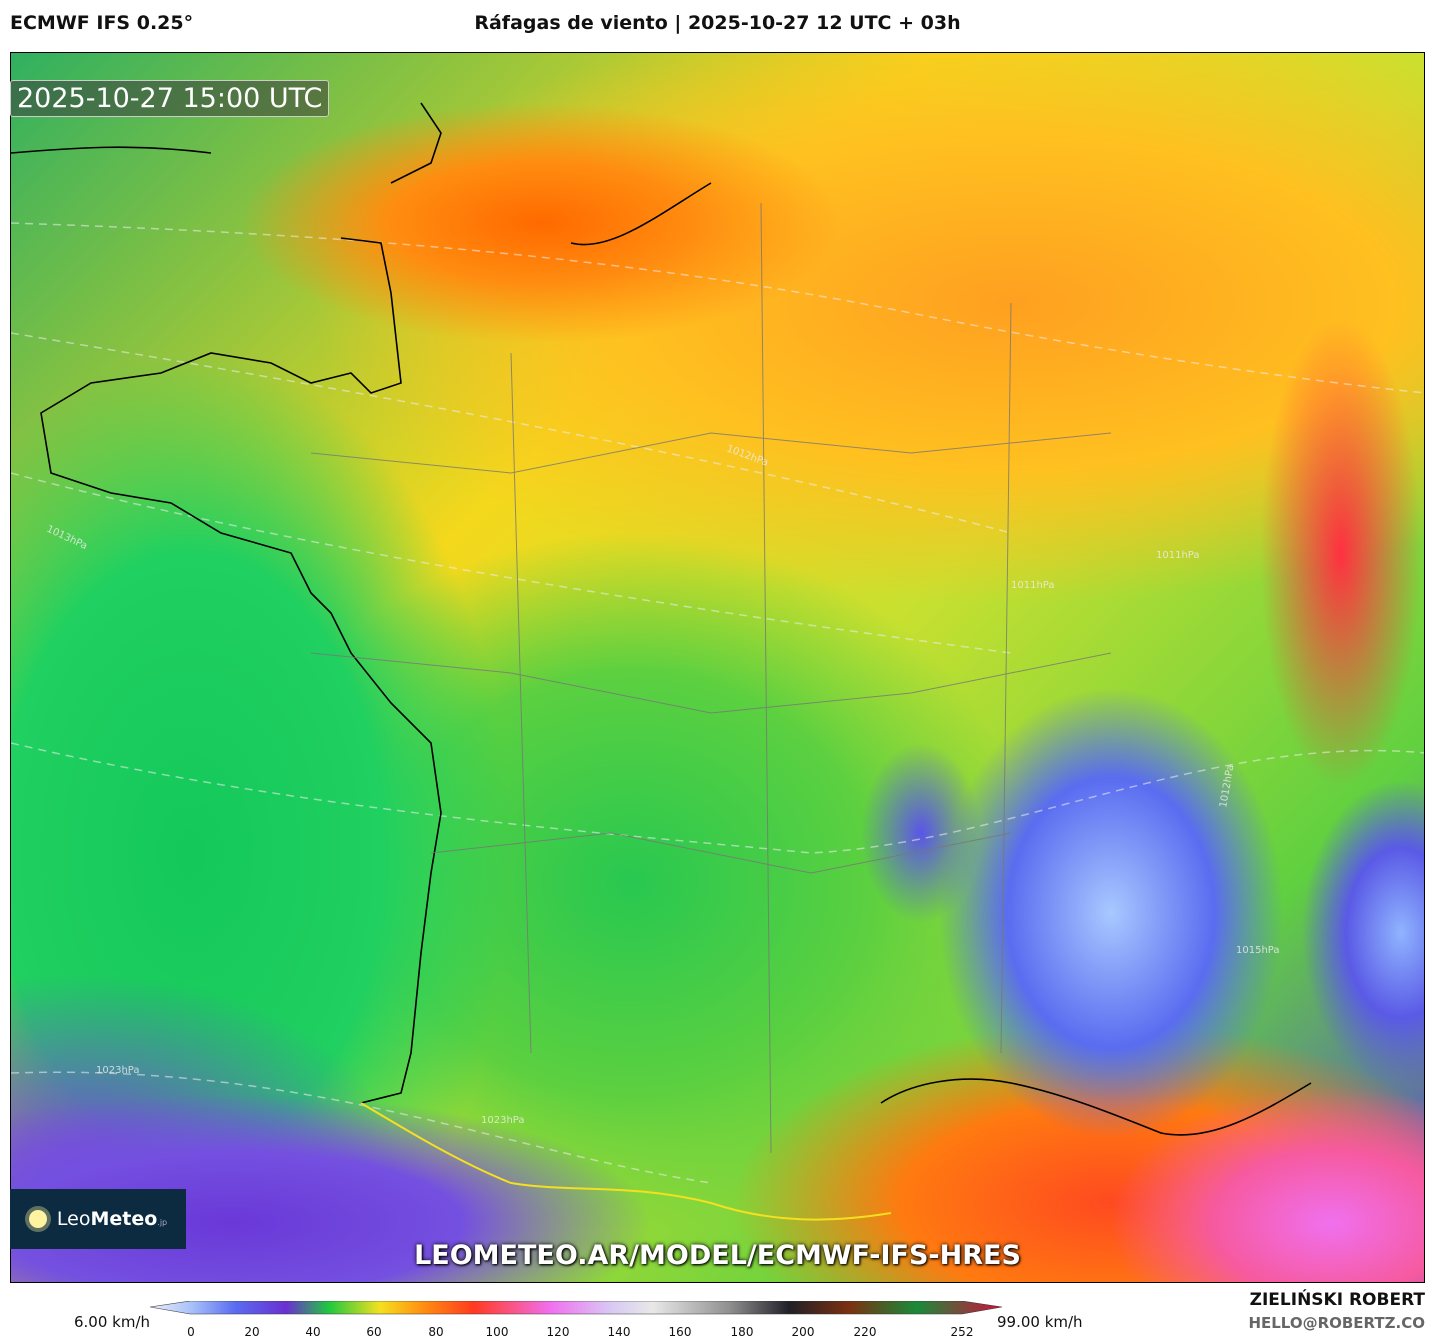 This screenshot has height=1339, width=1435. I want to click on isobar-label: 1015hPa, so click(1258, 950).